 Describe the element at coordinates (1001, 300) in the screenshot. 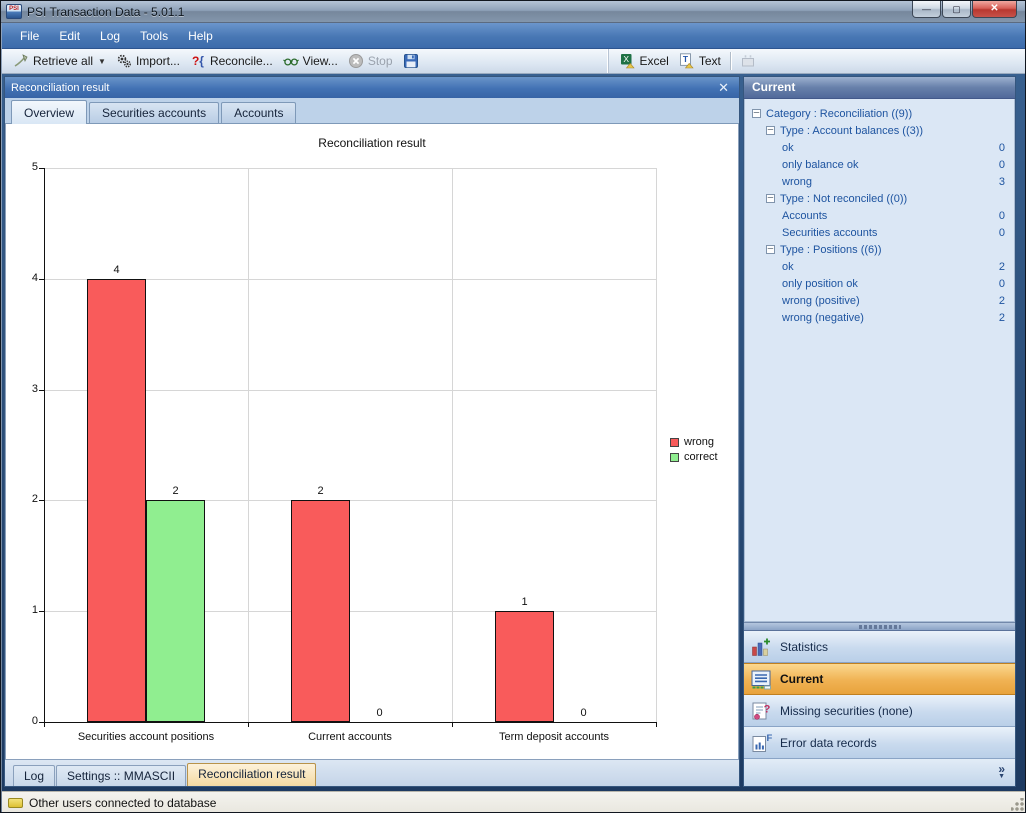

I see `tree-item-count: 2` at that location.